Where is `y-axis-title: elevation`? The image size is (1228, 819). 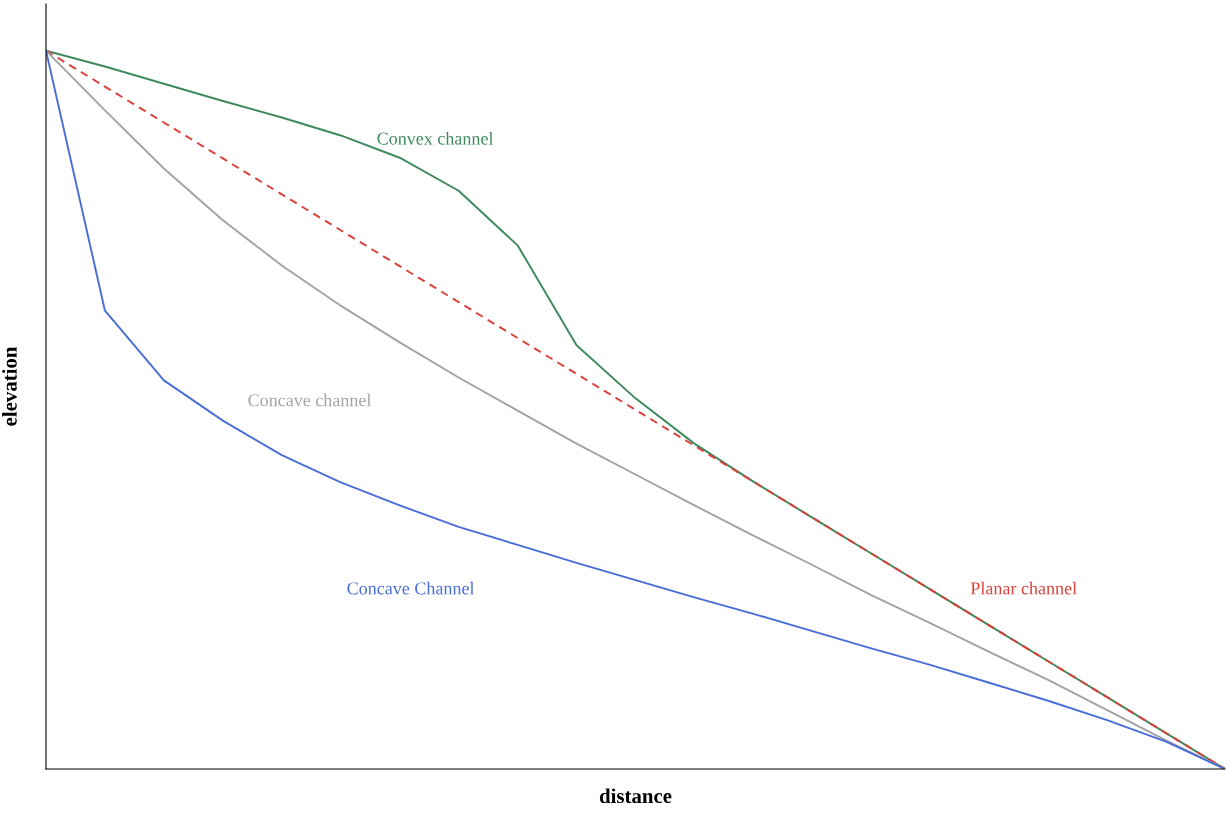
y-axis-title: elevation is located at coordinates (9, 386).